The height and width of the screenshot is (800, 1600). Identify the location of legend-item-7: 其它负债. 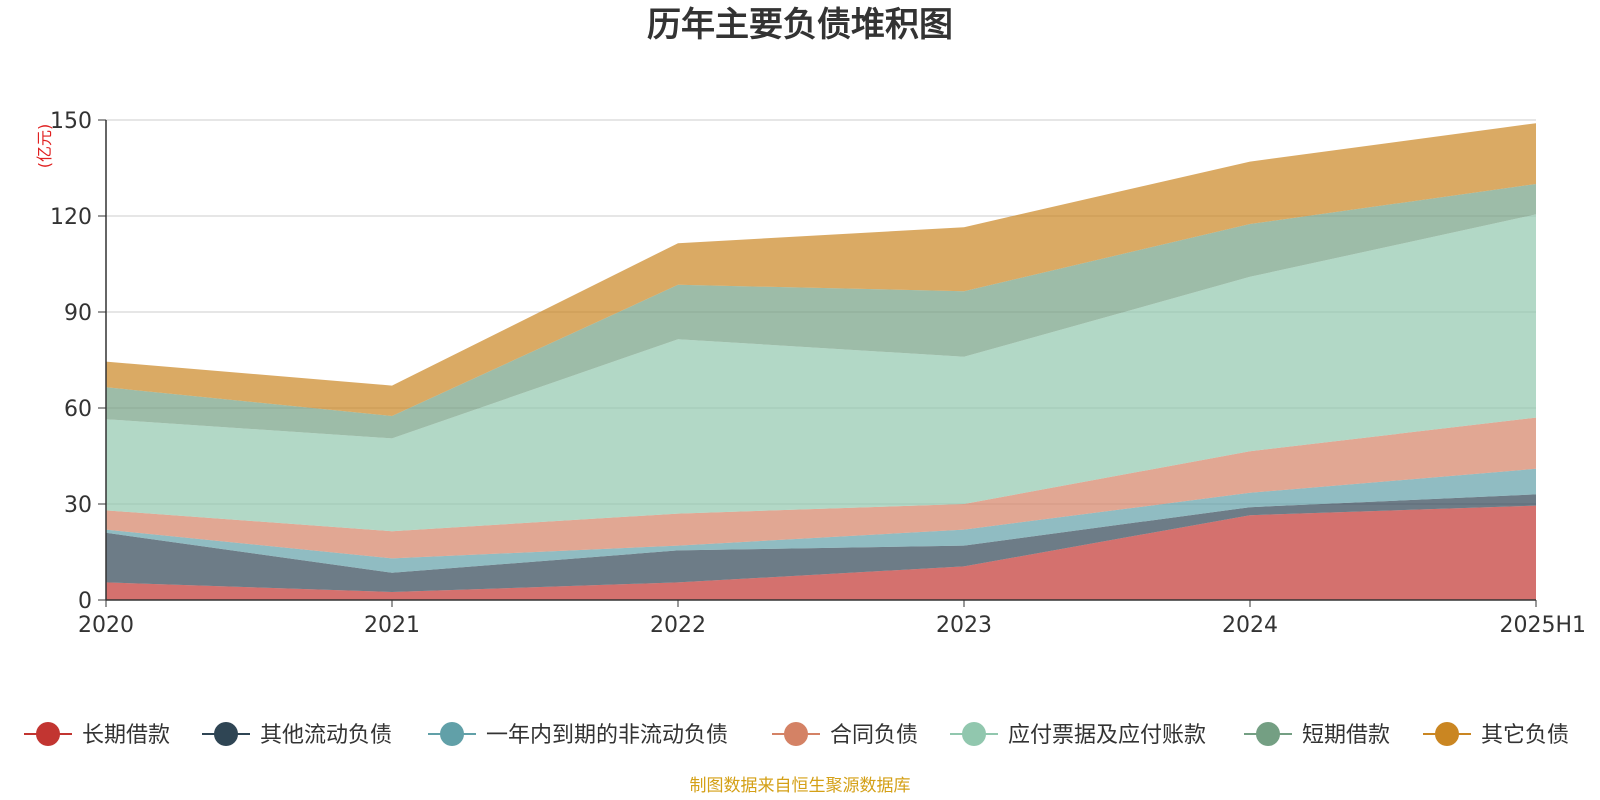
(1496, 735).